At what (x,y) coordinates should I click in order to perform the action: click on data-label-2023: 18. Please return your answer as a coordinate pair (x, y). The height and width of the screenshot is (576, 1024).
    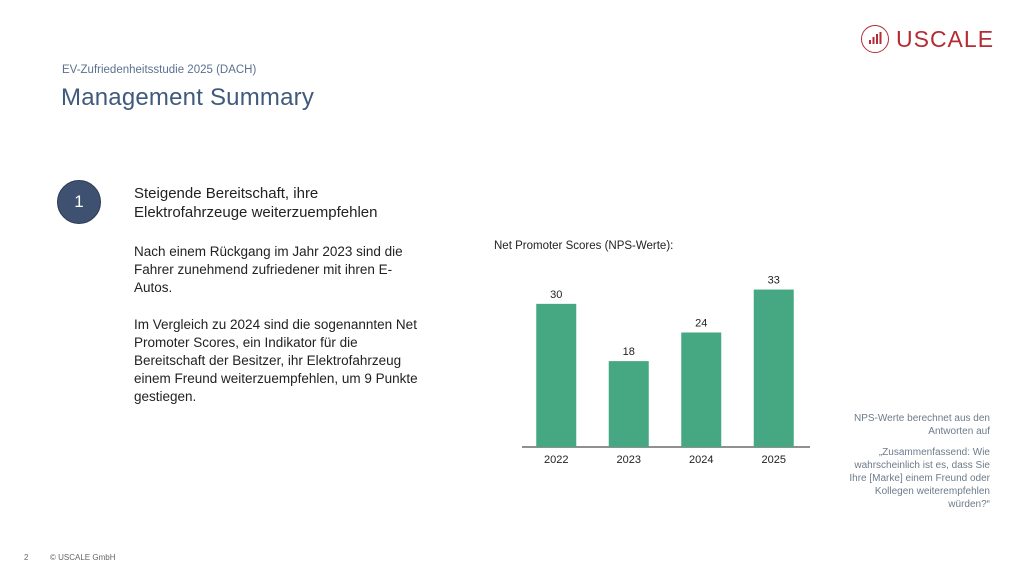
    Looking at the image, I should click on (629, 352).